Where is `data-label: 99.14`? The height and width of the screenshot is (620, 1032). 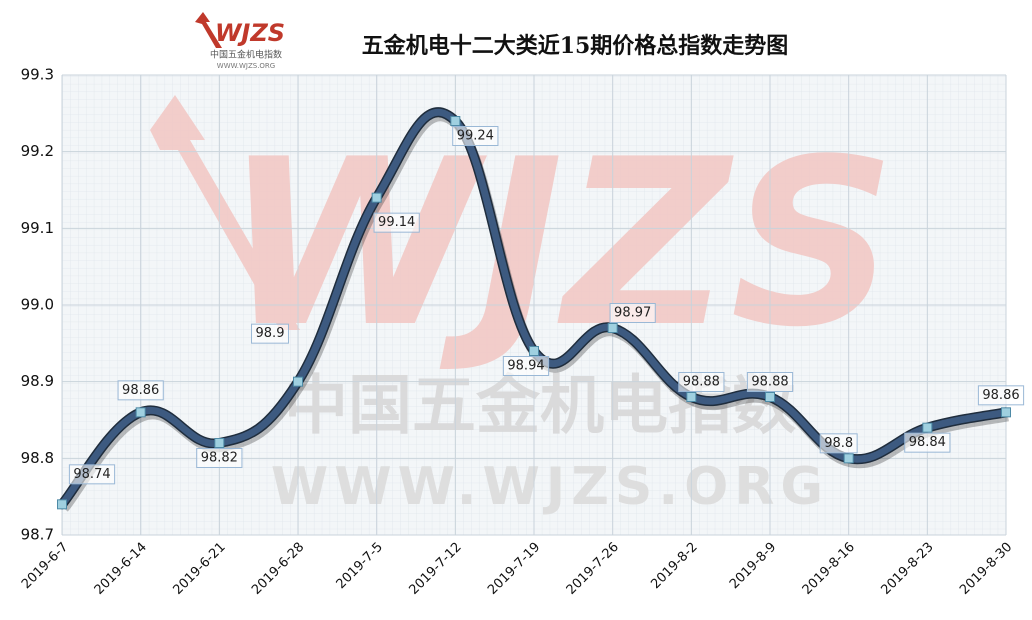 data-label: 99.14 is located at coordinates (396, 222).